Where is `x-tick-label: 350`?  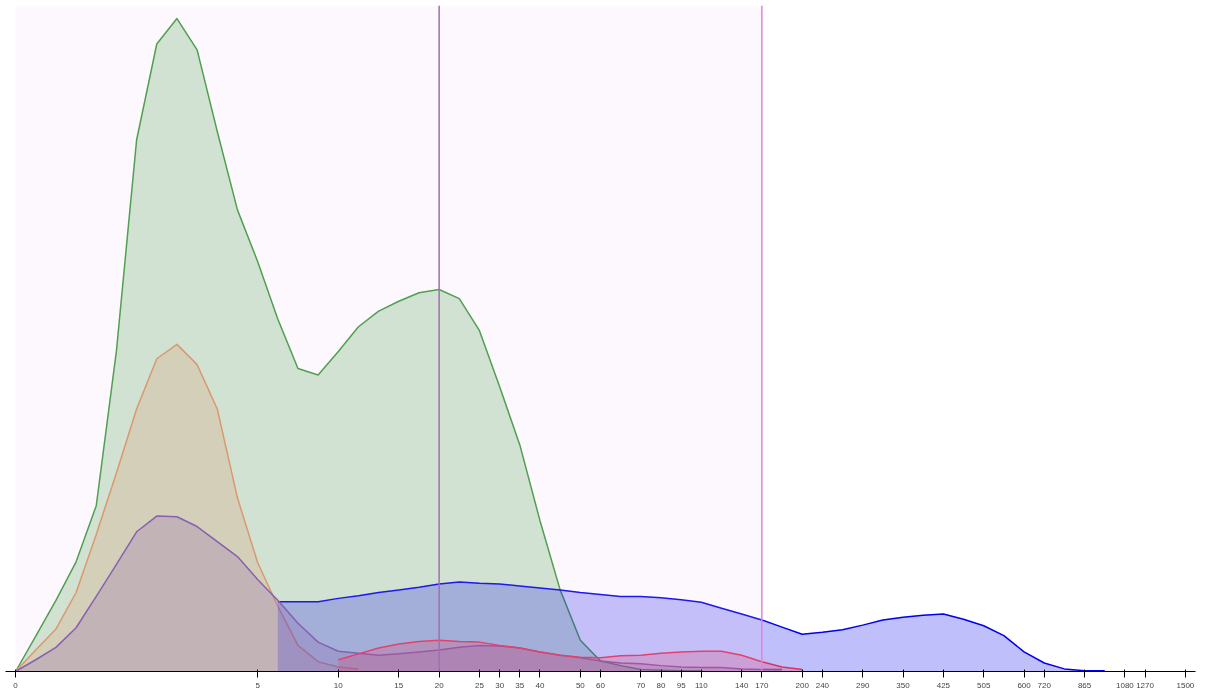 x-tick-label: 350 is located at coordinates (903, 685).